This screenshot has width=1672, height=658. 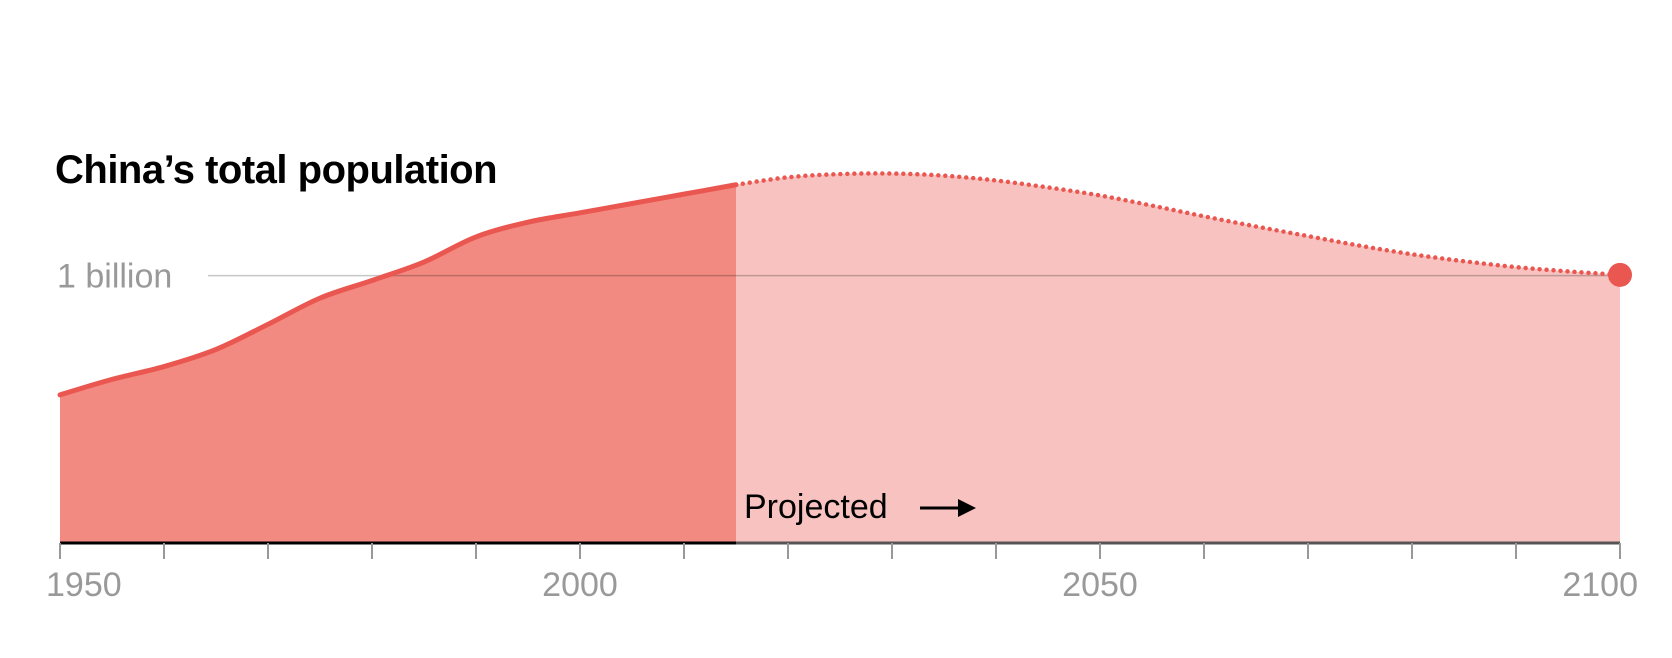 I want to click on x-tick-label-2050: 2050, so click(x=1100, y=585).